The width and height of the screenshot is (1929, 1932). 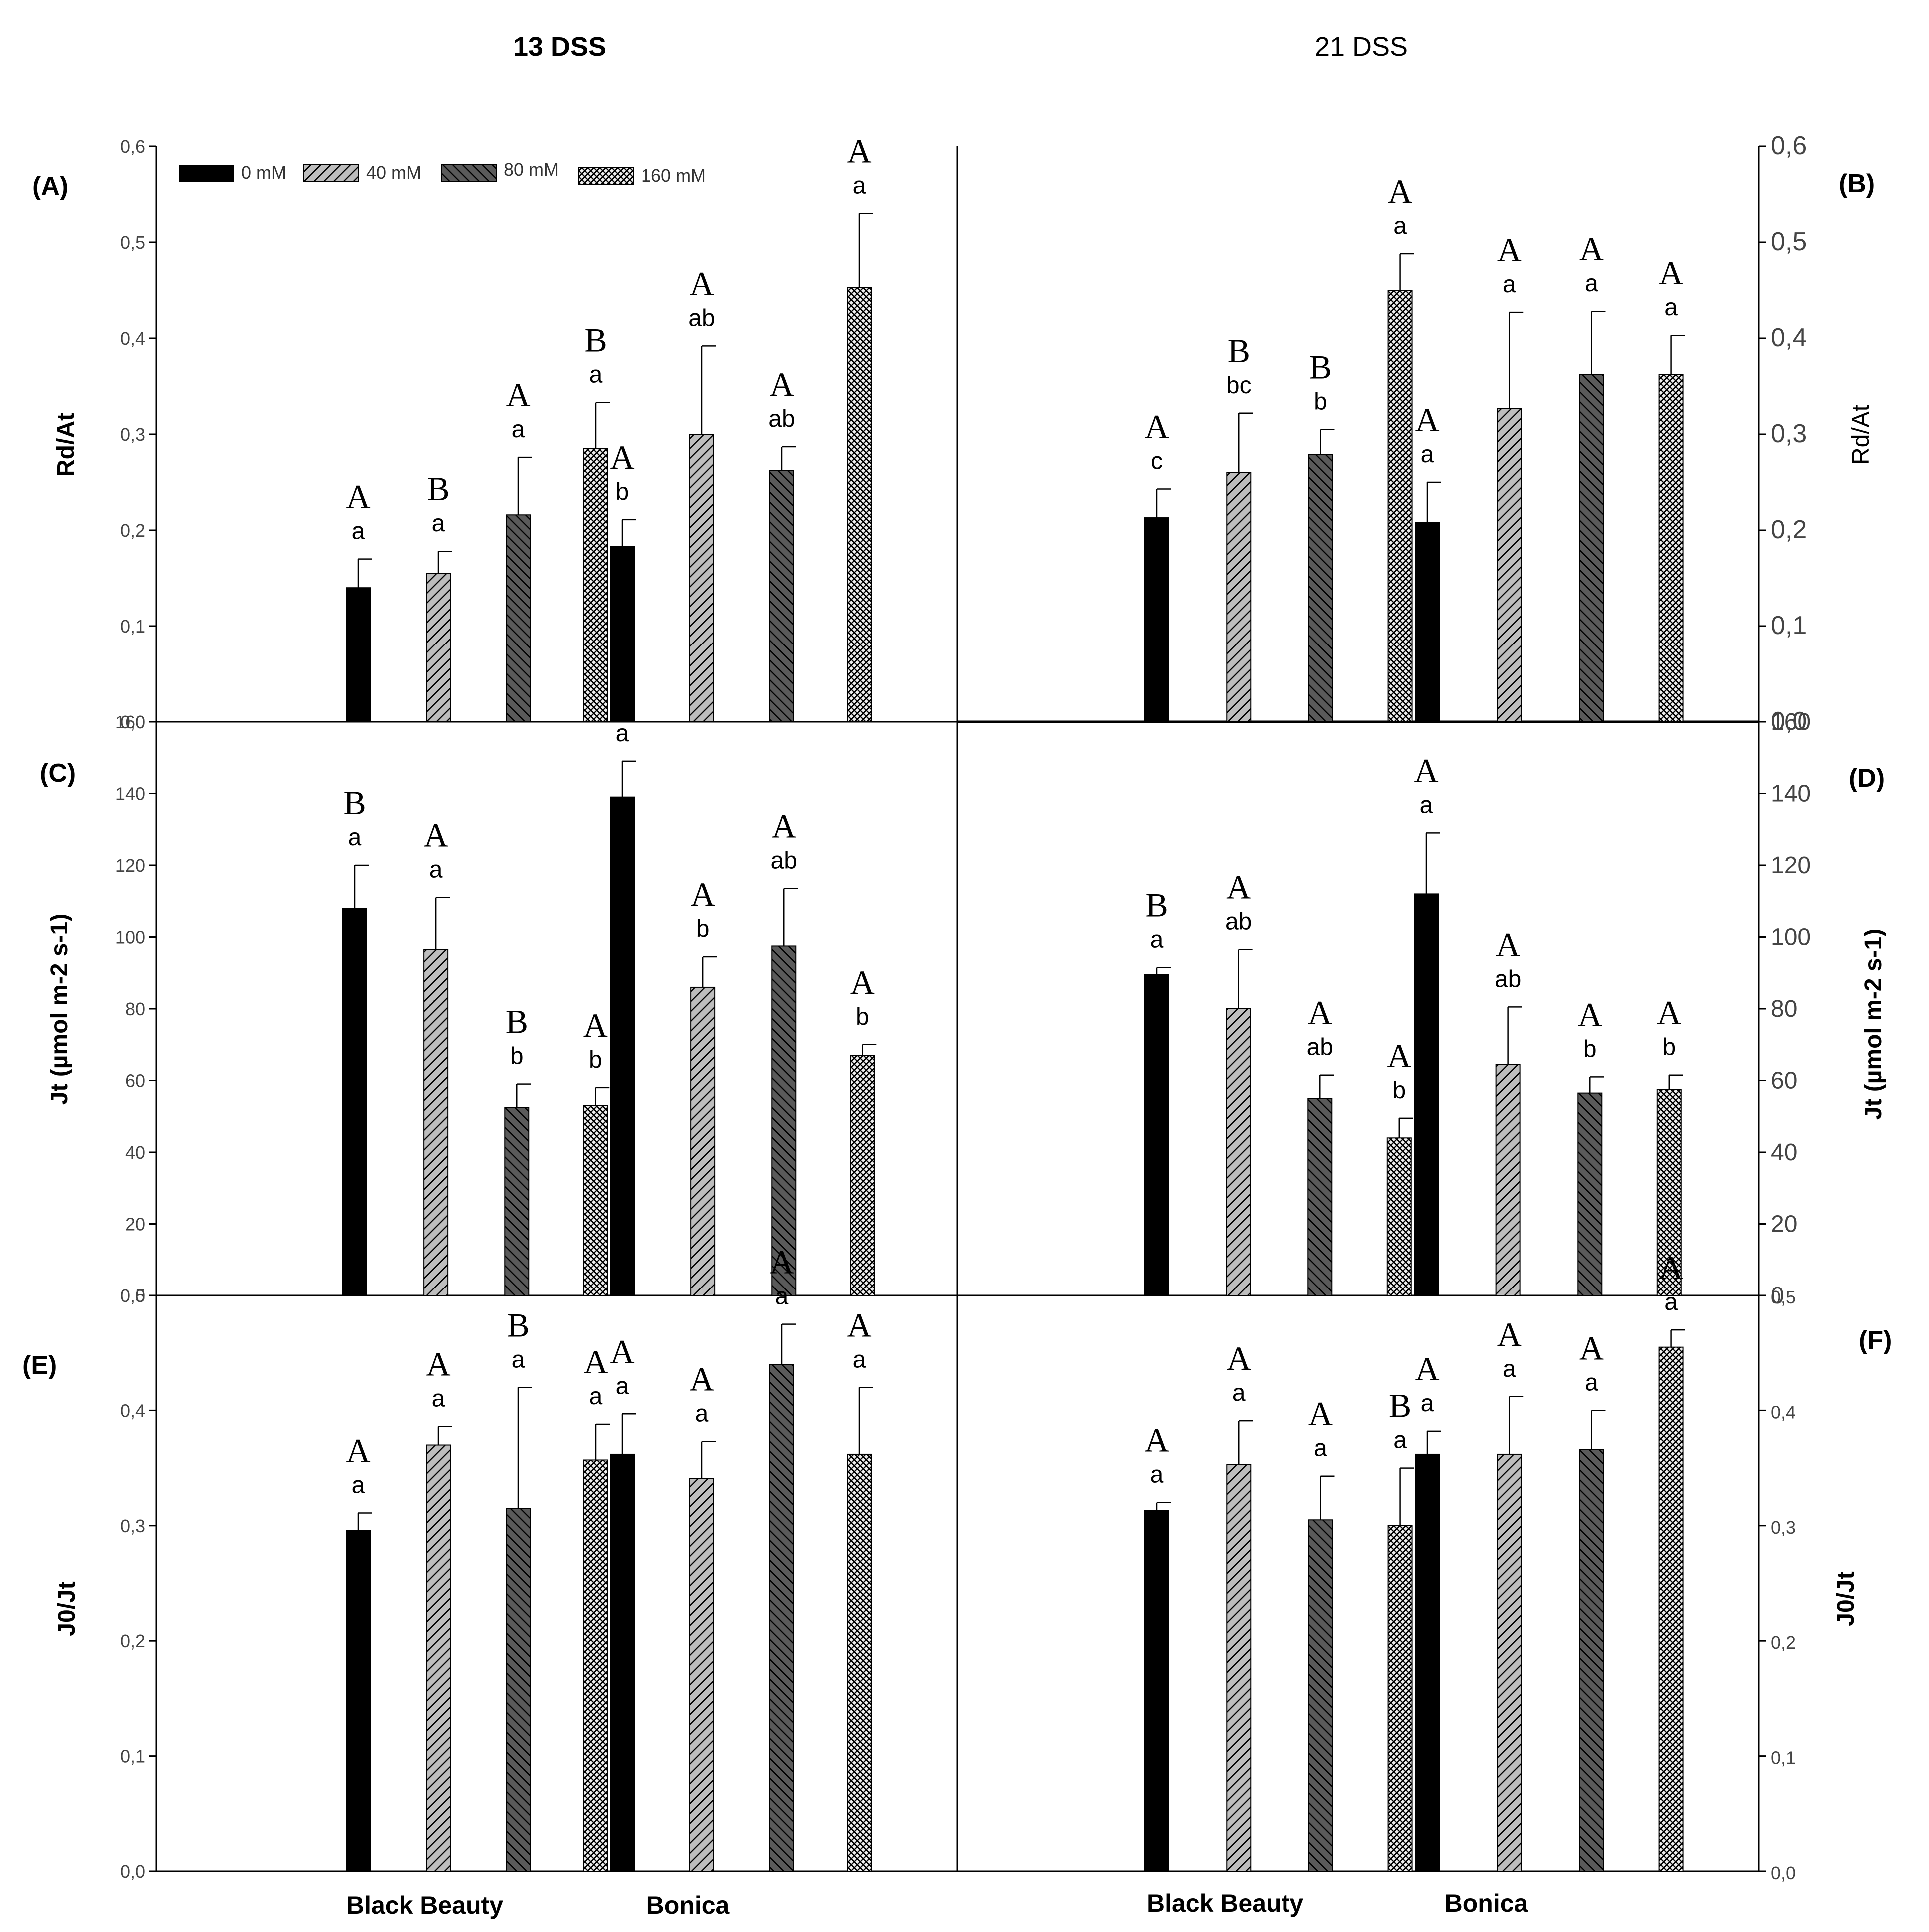 What do you see at coordinates (1426, 770) in the screenshot?
I see `letter-upper-d-bonica-0mm: A` at bounding box center [1426, 770].